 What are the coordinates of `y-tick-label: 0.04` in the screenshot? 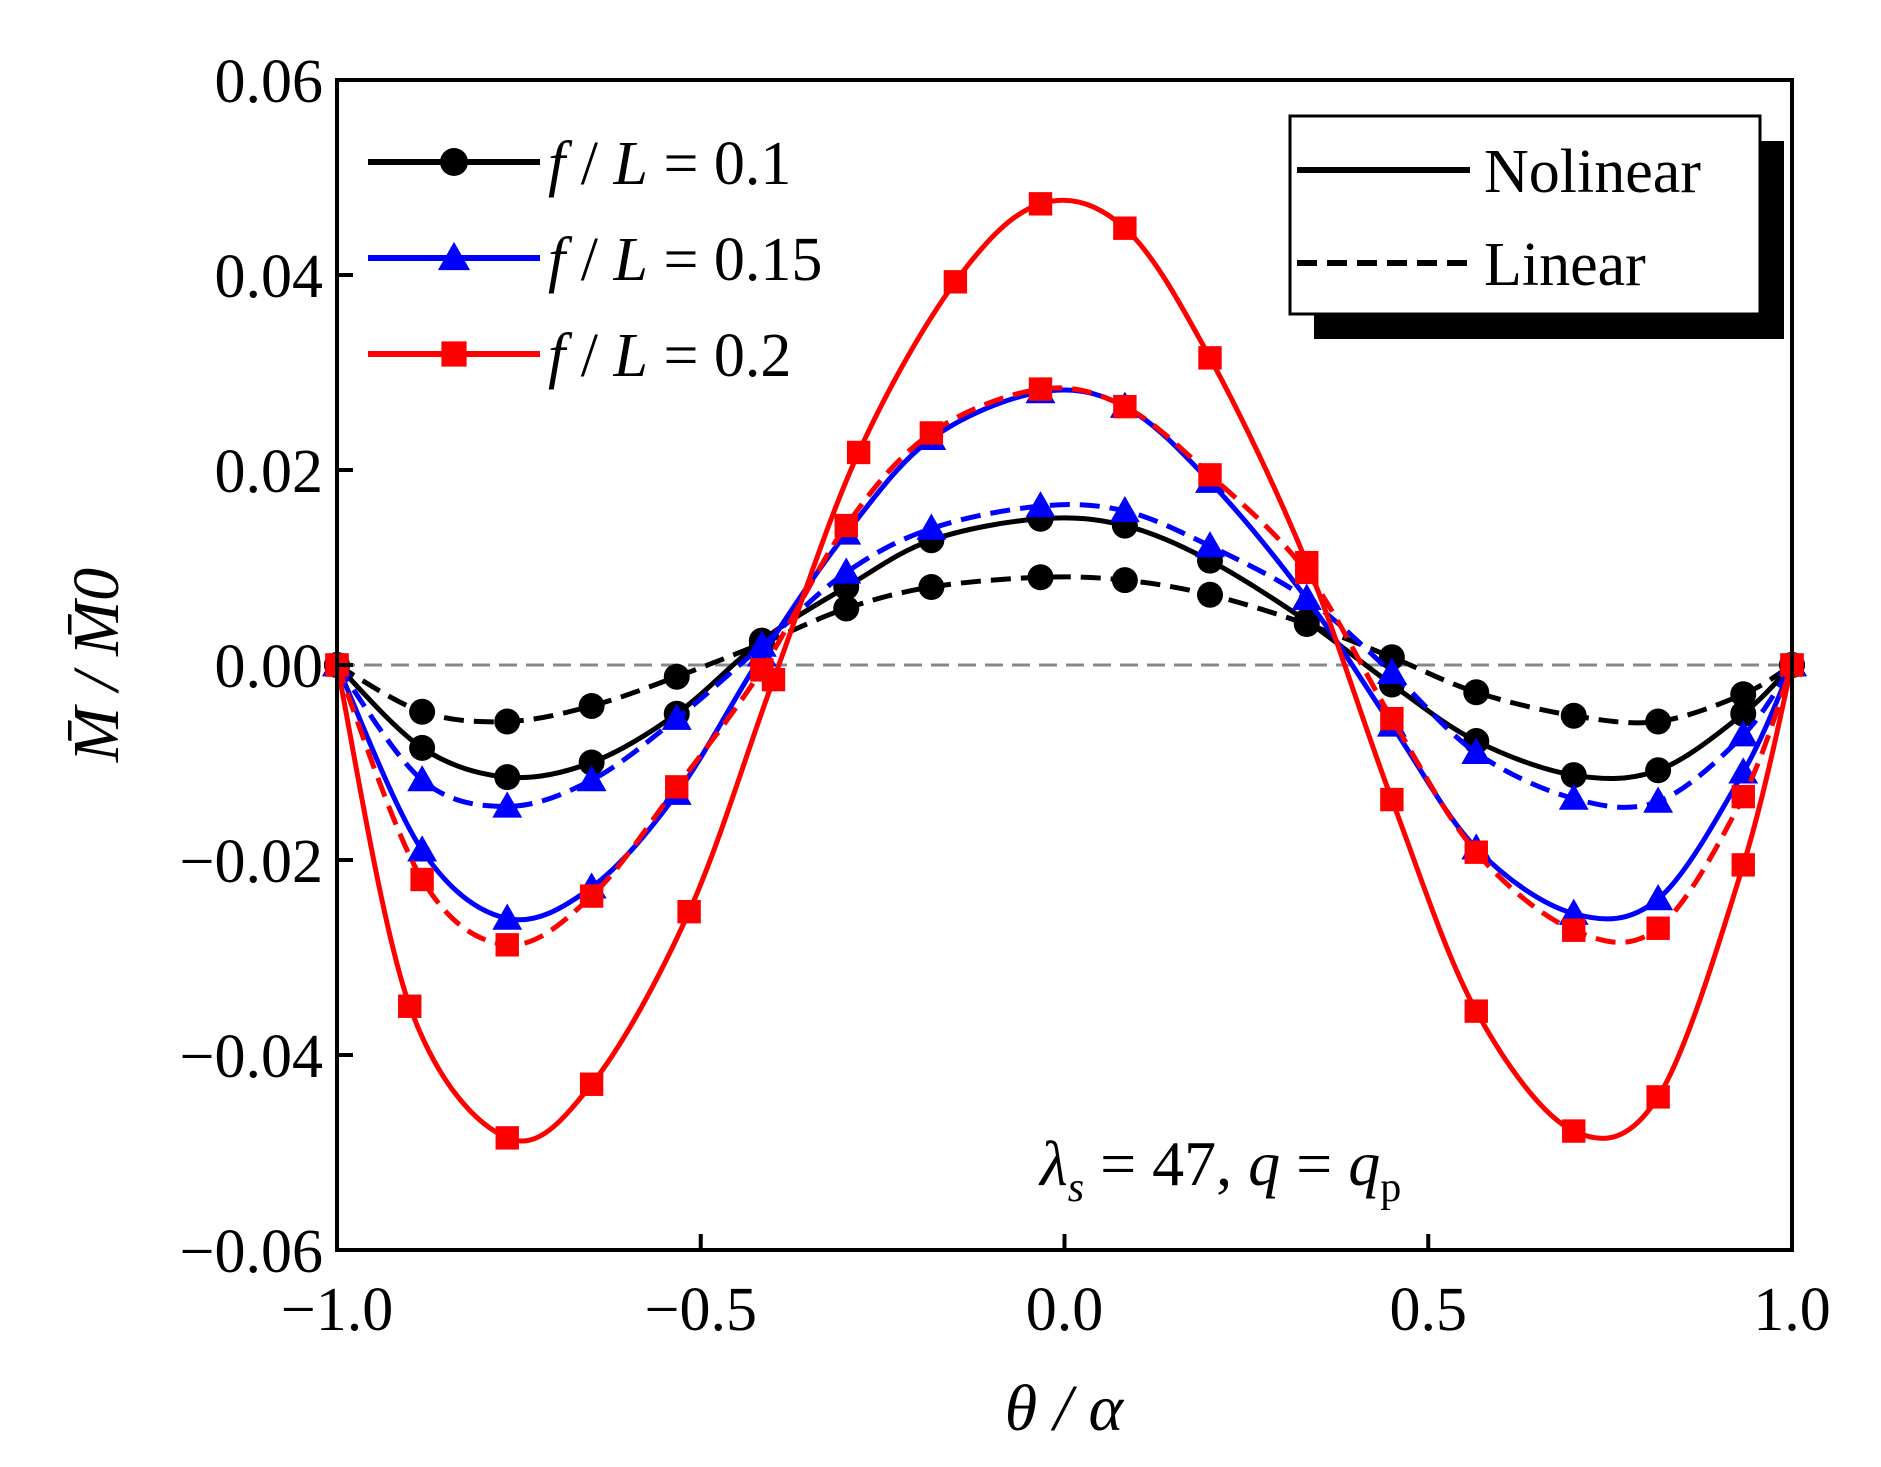 It's located at (269, 277).